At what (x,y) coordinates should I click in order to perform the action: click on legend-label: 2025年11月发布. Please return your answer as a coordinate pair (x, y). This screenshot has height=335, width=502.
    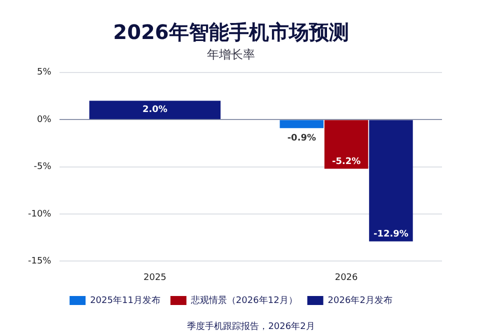
    Looking at the image, I should click on (125, 300).